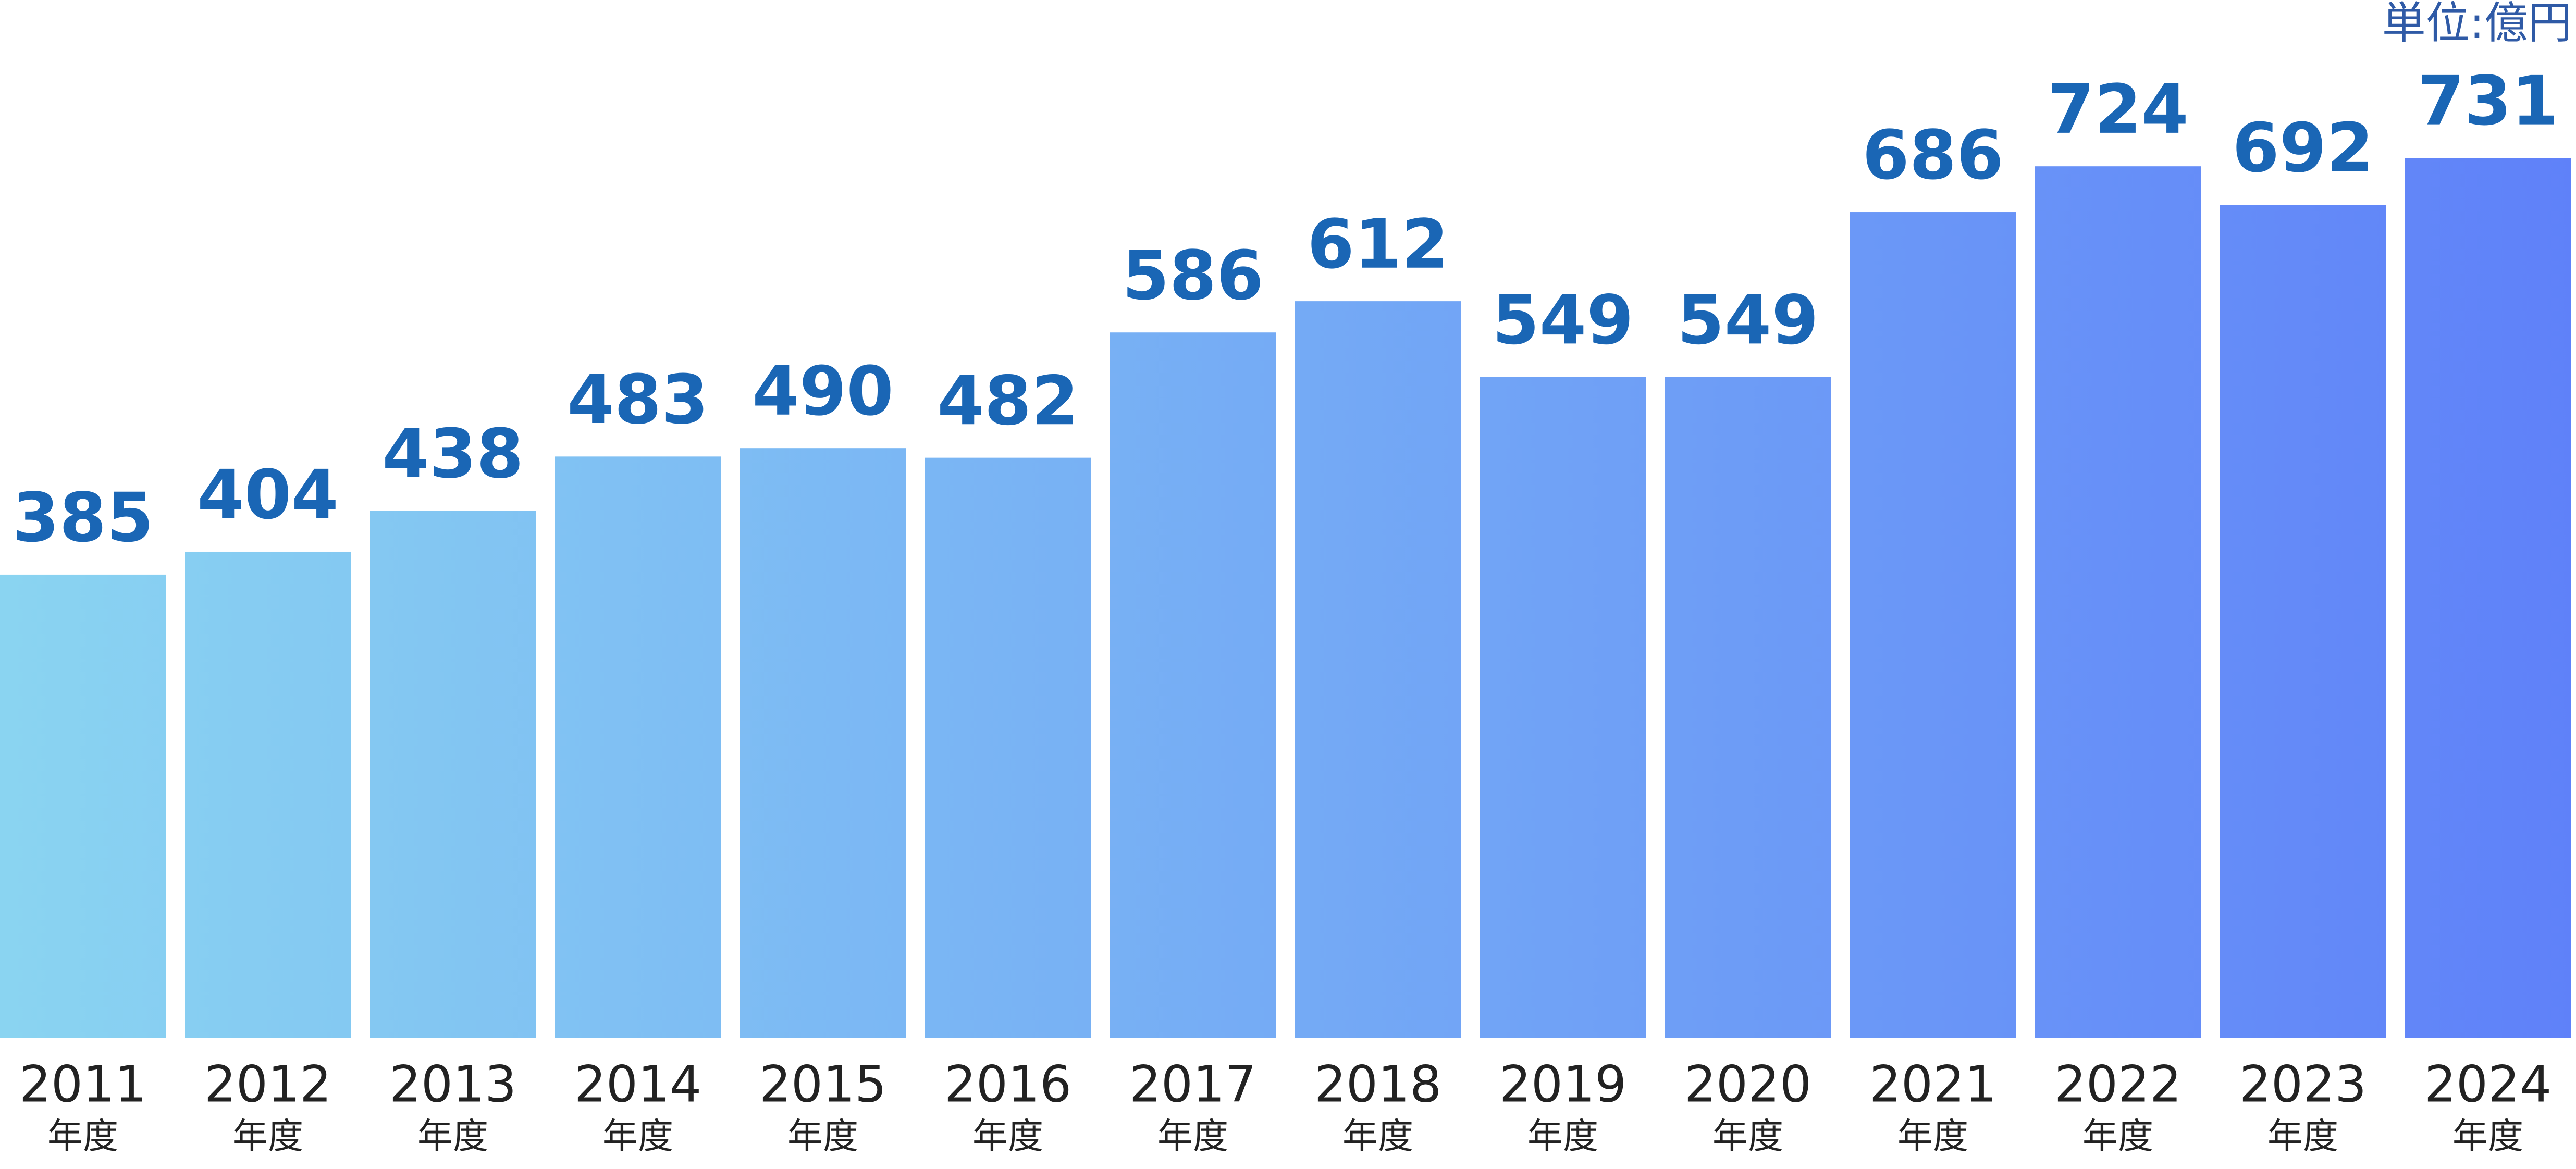 The width and height of the screenshot is (2576, 1169). I want to click on value-label: 731, so click(2487, 101).